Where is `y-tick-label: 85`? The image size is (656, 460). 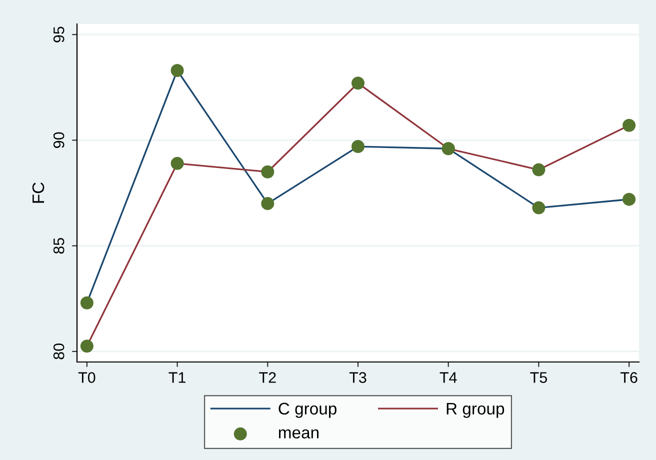
y-tick-label: 85 is located at coordinates (58, 246).